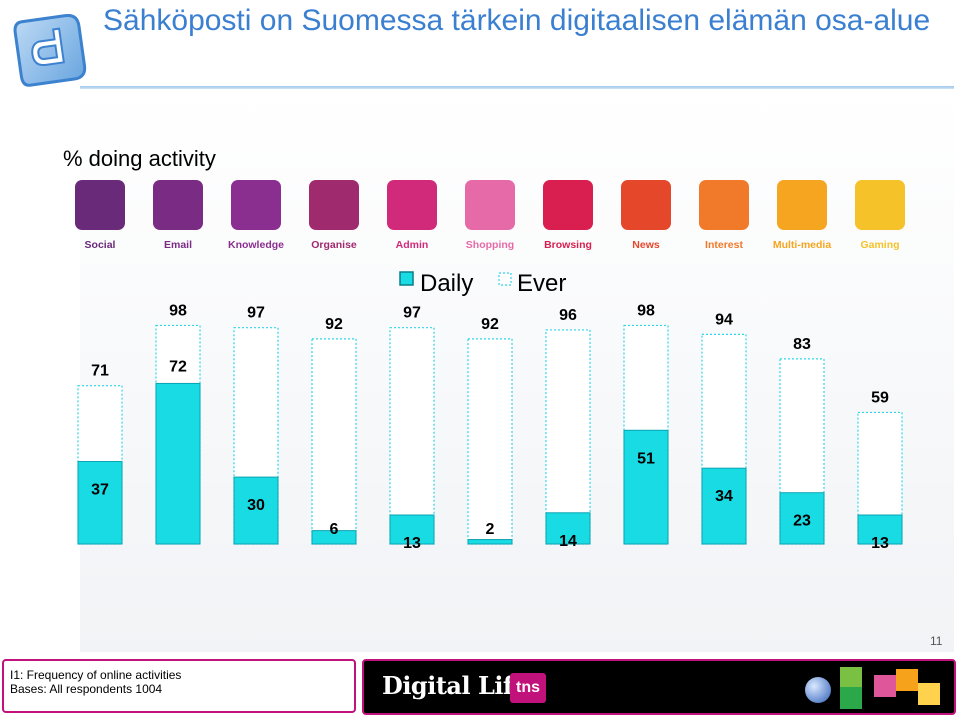 The height and width of the screenshot is (718, 960). I want to click on daily-value-label: 2, so click(490, 529).